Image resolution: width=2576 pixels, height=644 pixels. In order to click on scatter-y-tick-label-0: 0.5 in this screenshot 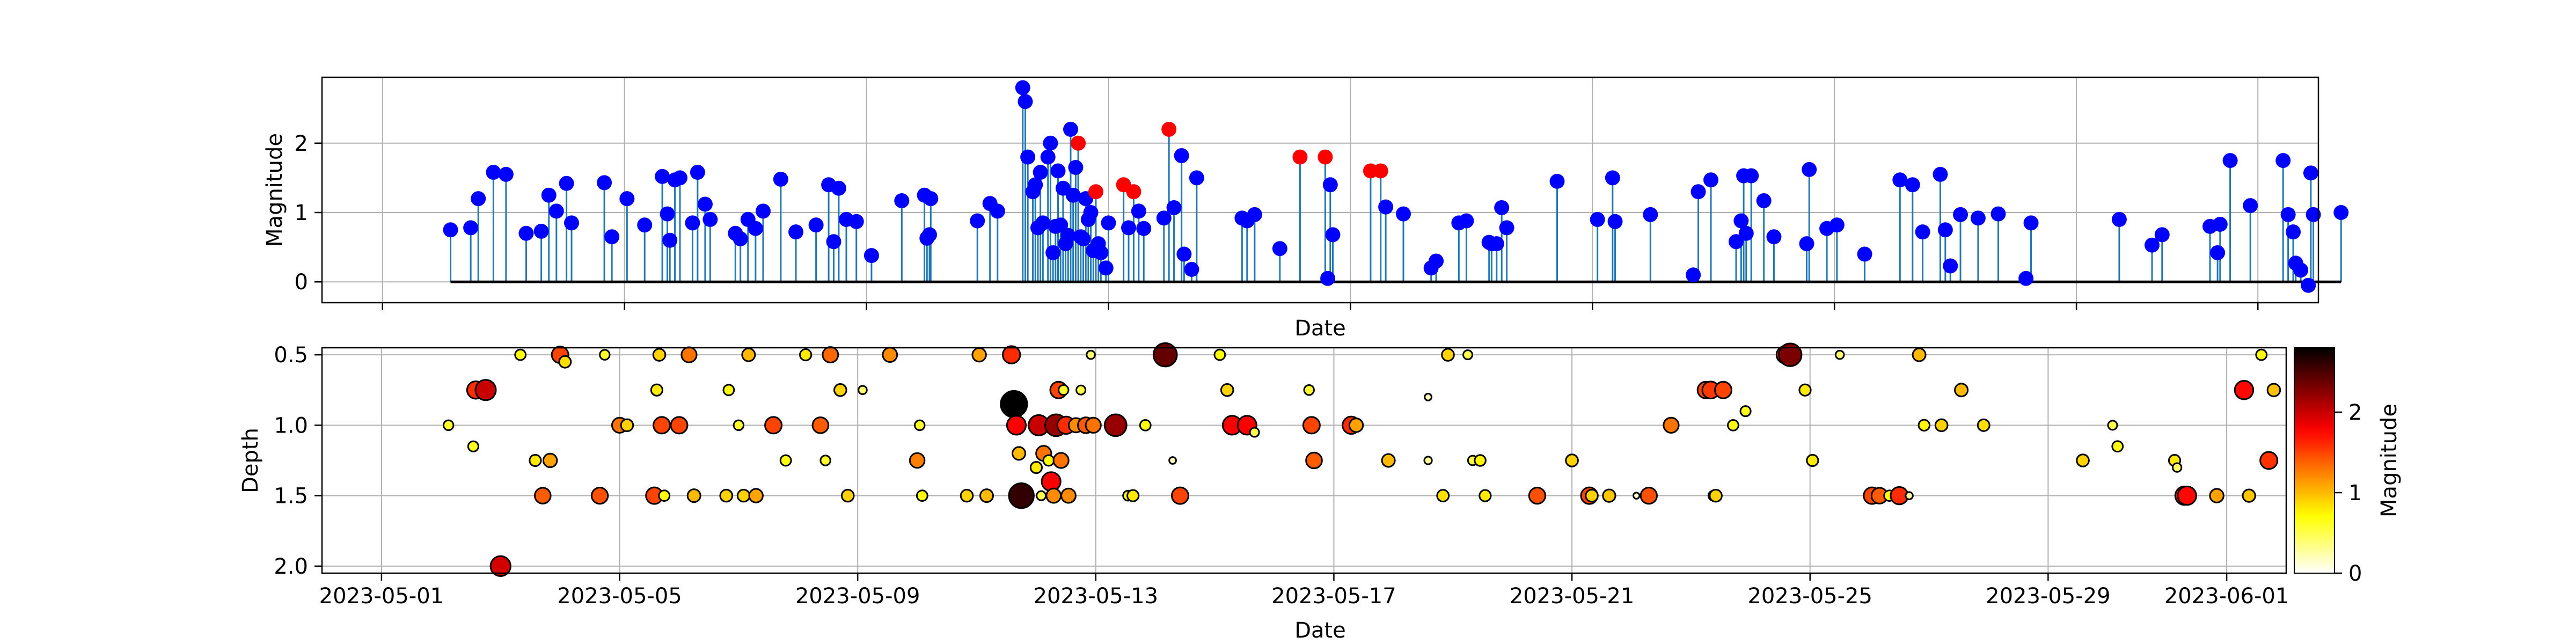, I will do `click(291, 355)`.